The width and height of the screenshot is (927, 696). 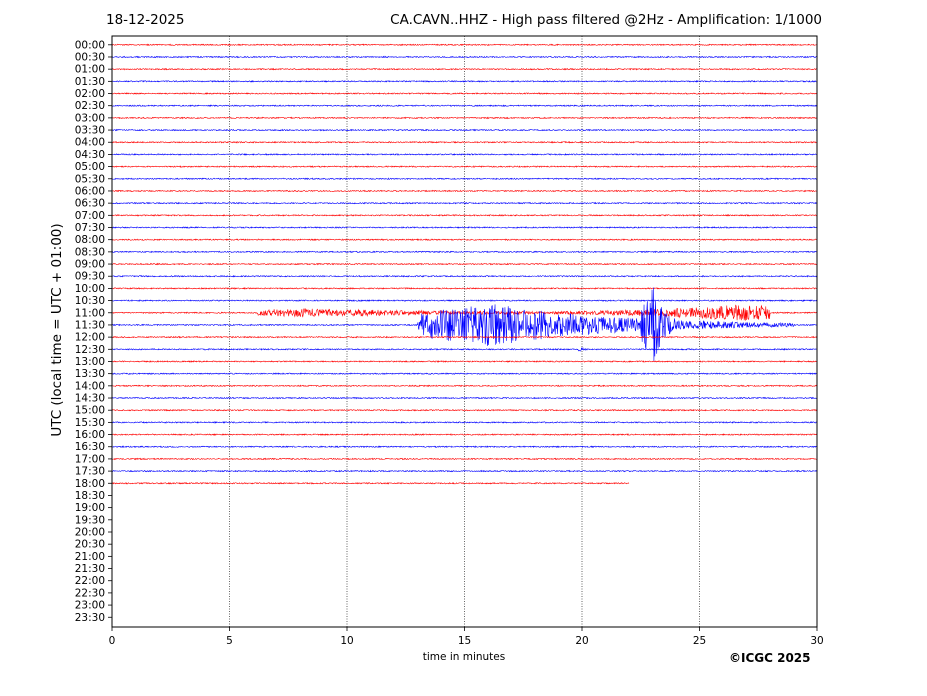 What do you see at coordinates (816, 641) in the screenshot?
I see `x-tick-label: 30` at bounding box center [816, 641].